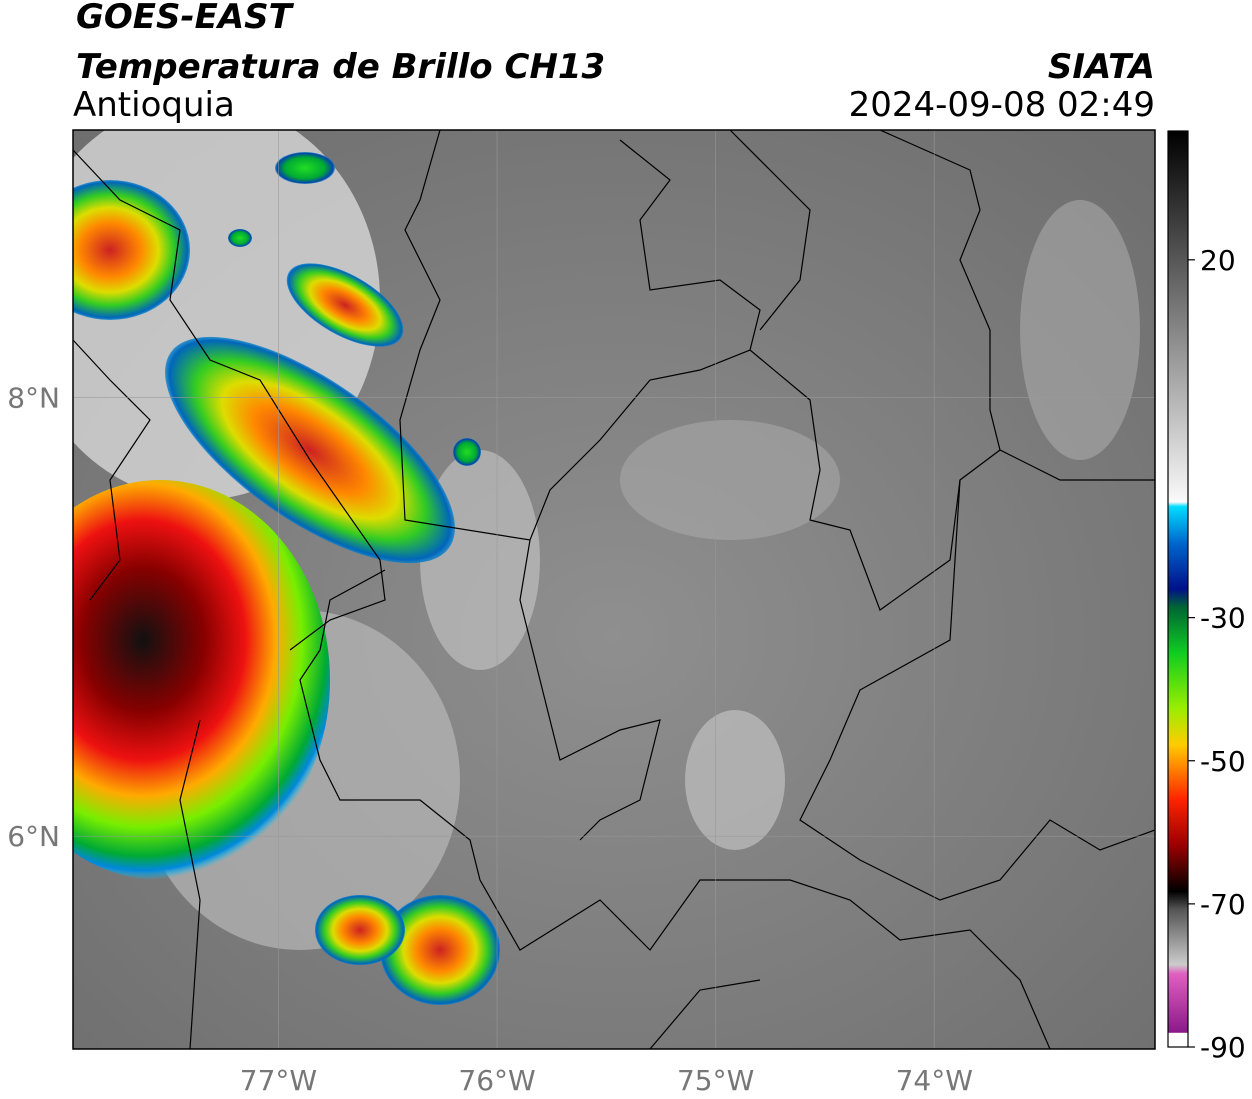 Image resolution: width=1252 pixels, height=1099 pixels. Describe the element at coordinates (1178, 589) in the screenshot. I see `colorbar` at that location.